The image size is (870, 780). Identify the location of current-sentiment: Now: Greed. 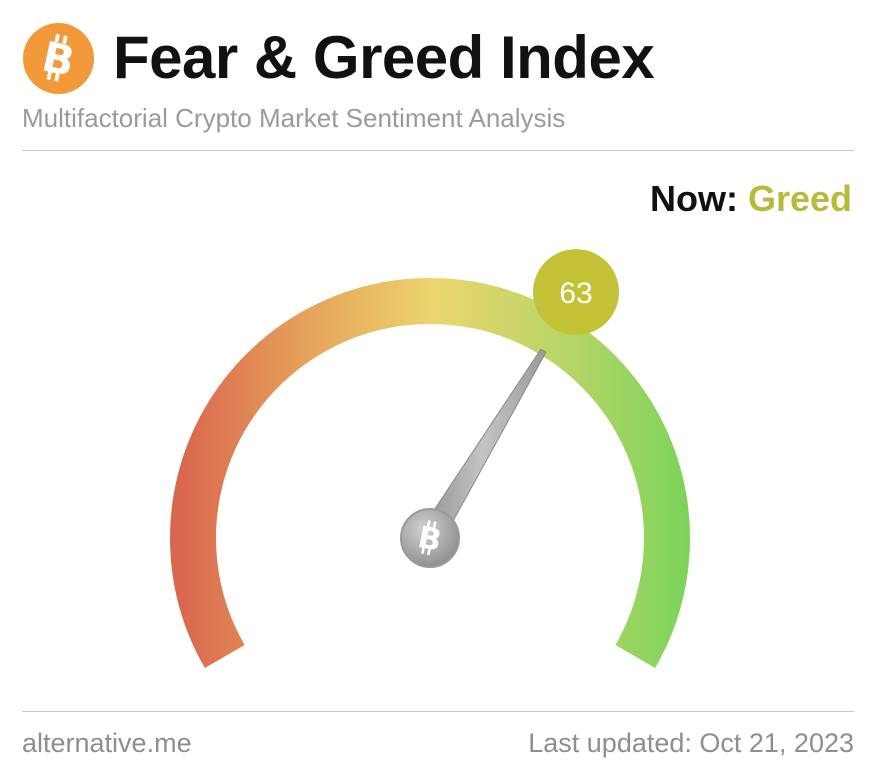
(751, 199).